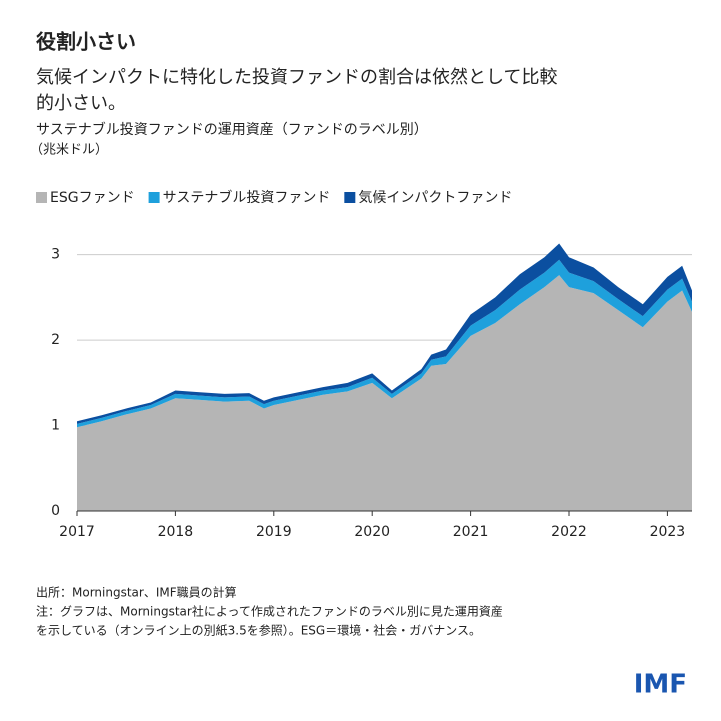 The height and width of the screenshot is (721, 721). Describe the element at coordinates (176, 532) in the screenshot. I see `x-tick-label: 2018` at that location.